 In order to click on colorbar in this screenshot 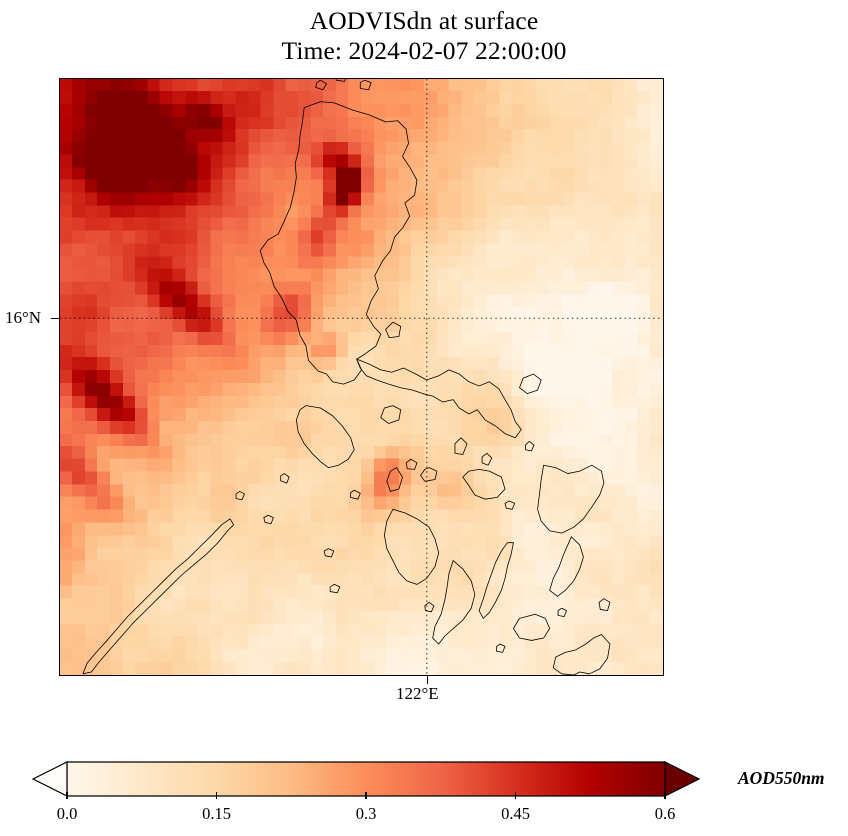, I will do `click(367, 779)`.